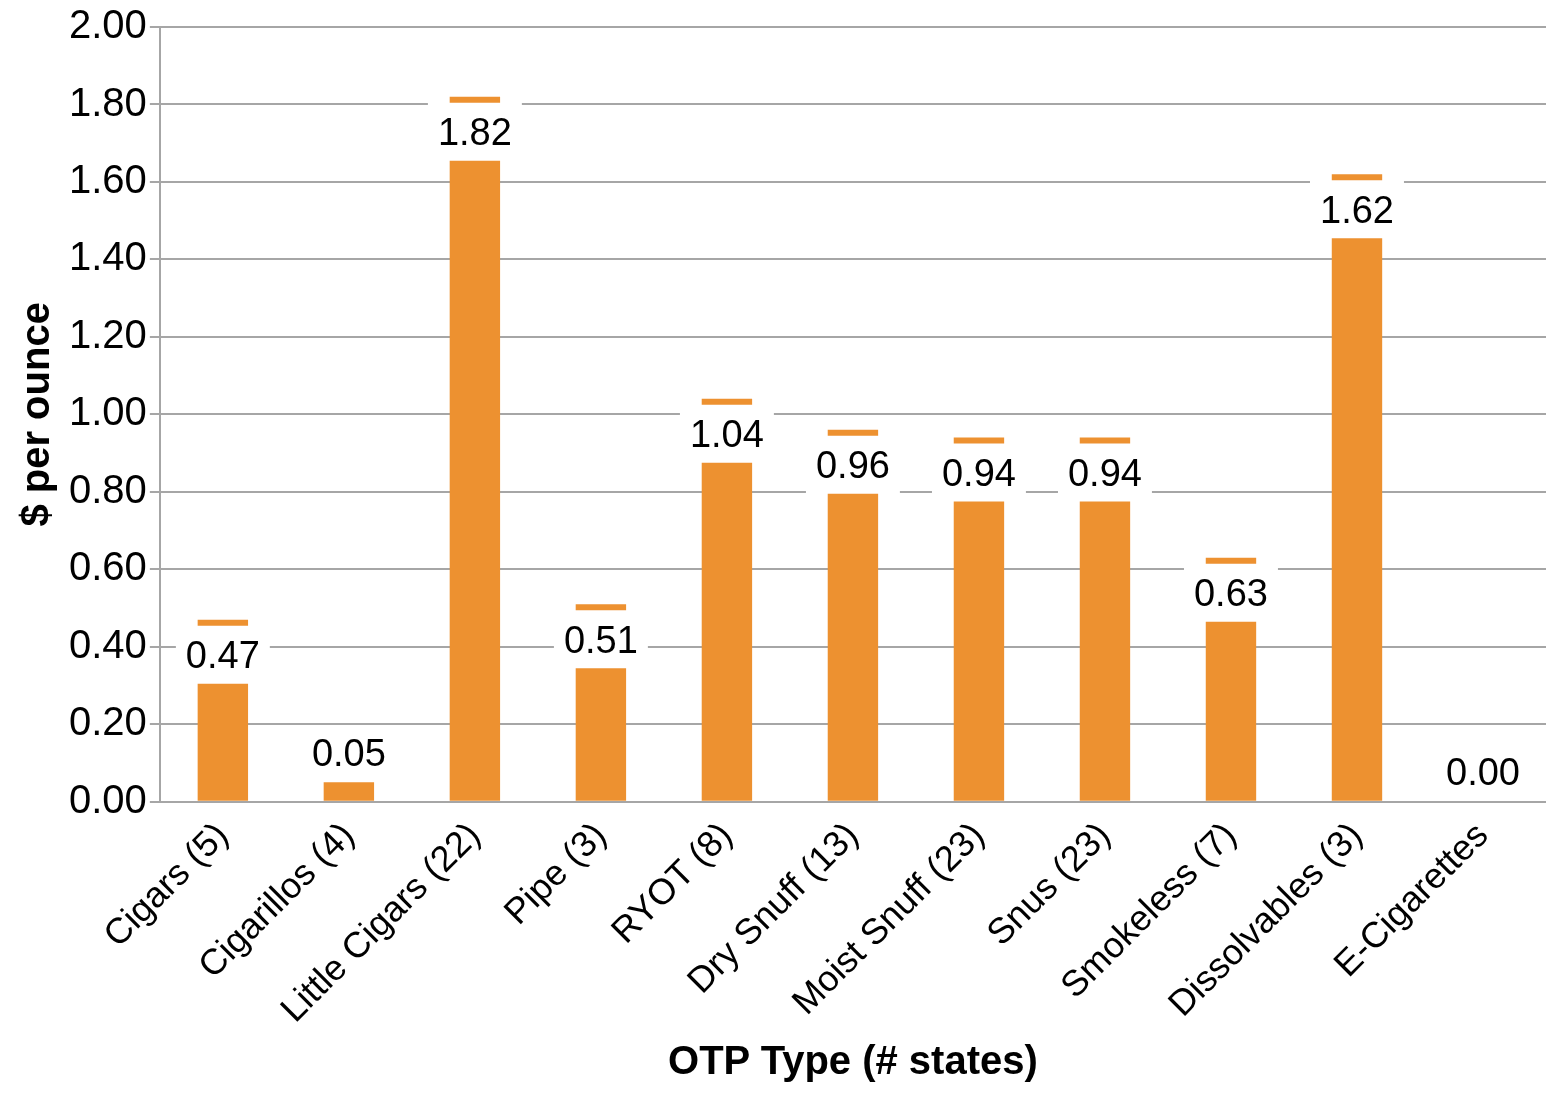 The width and height of the screenshot is (1546, 1101). What do you see at coordinates (1483, 772) in the screenshot?
I see `data-label: 0.00` at bounding box center [1483, 772].